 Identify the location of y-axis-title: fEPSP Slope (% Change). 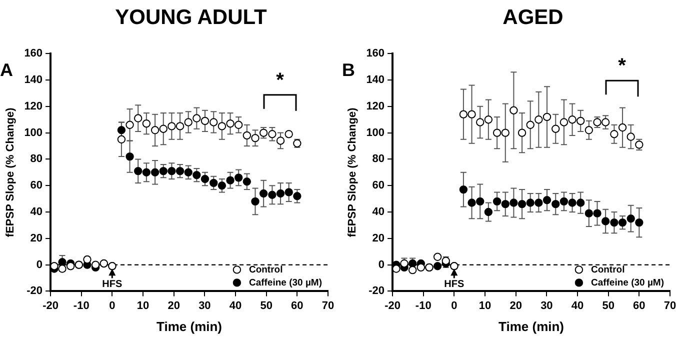
(352, 172).